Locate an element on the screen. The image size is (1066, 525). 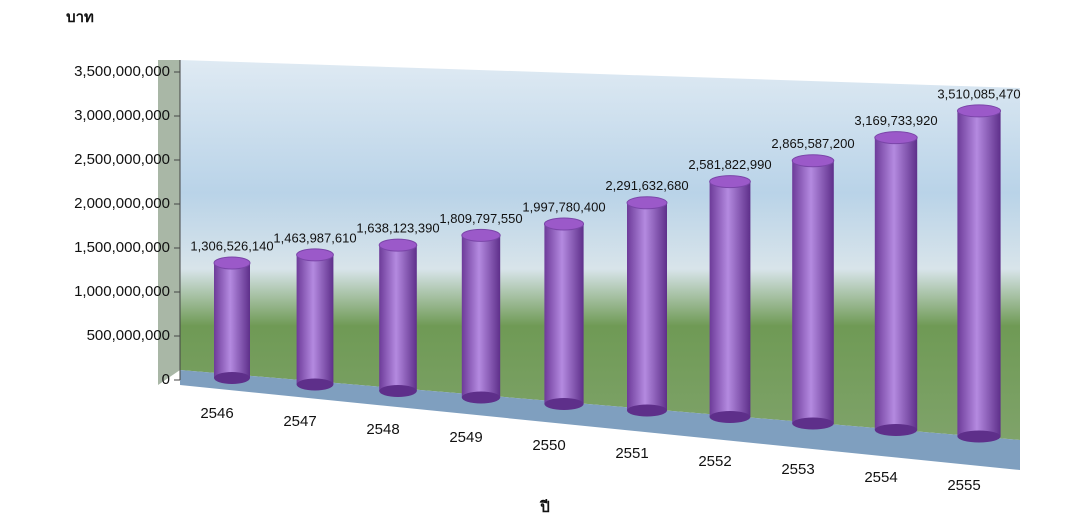
x-tick-label: 2553 is located at coordinates (797, 469).